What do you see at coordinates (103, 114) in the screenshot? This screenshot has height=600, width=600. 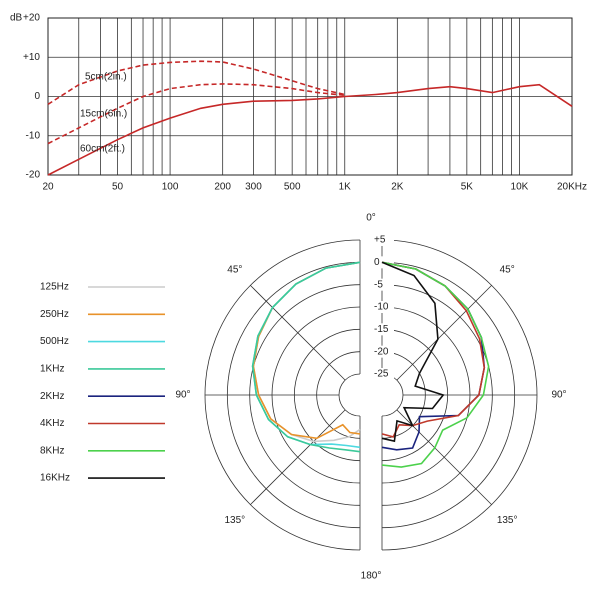 I see `curve-label: 15cm(6in.)` at bounding box center [103, 114].